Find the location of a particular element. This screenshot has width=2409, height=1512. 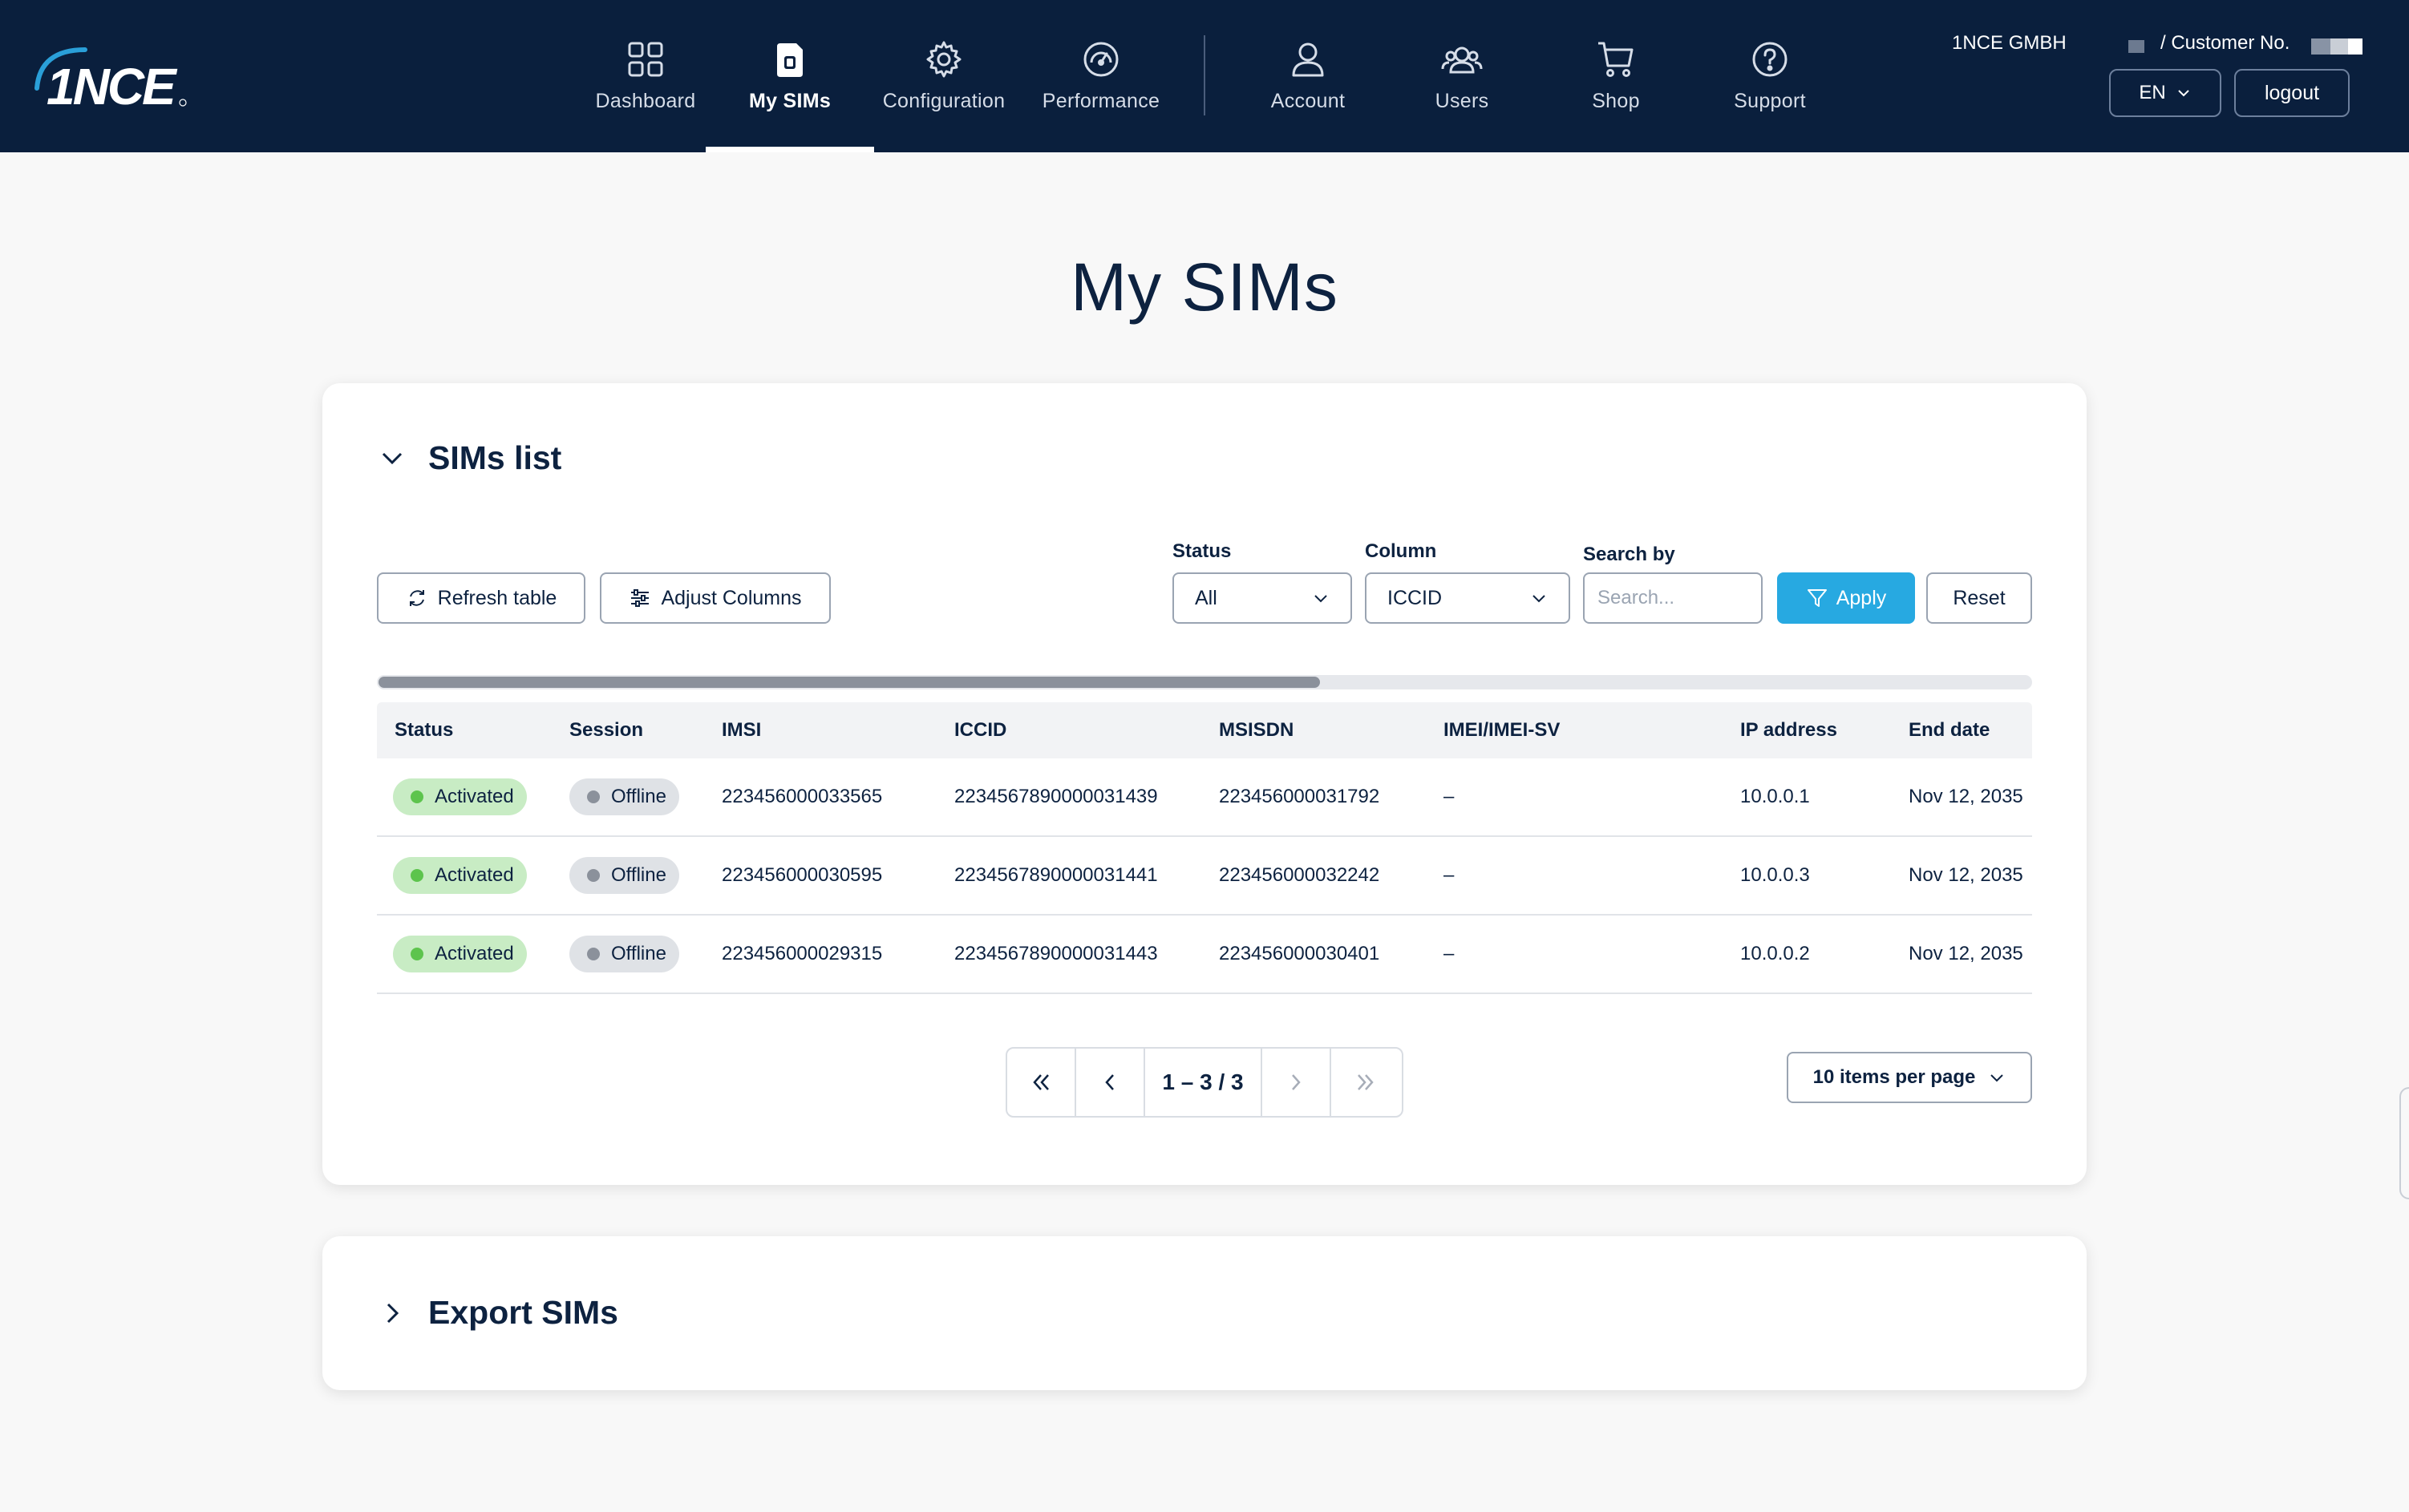

imsi-cell: 223456000030595 is located at coordinates (802, 875).